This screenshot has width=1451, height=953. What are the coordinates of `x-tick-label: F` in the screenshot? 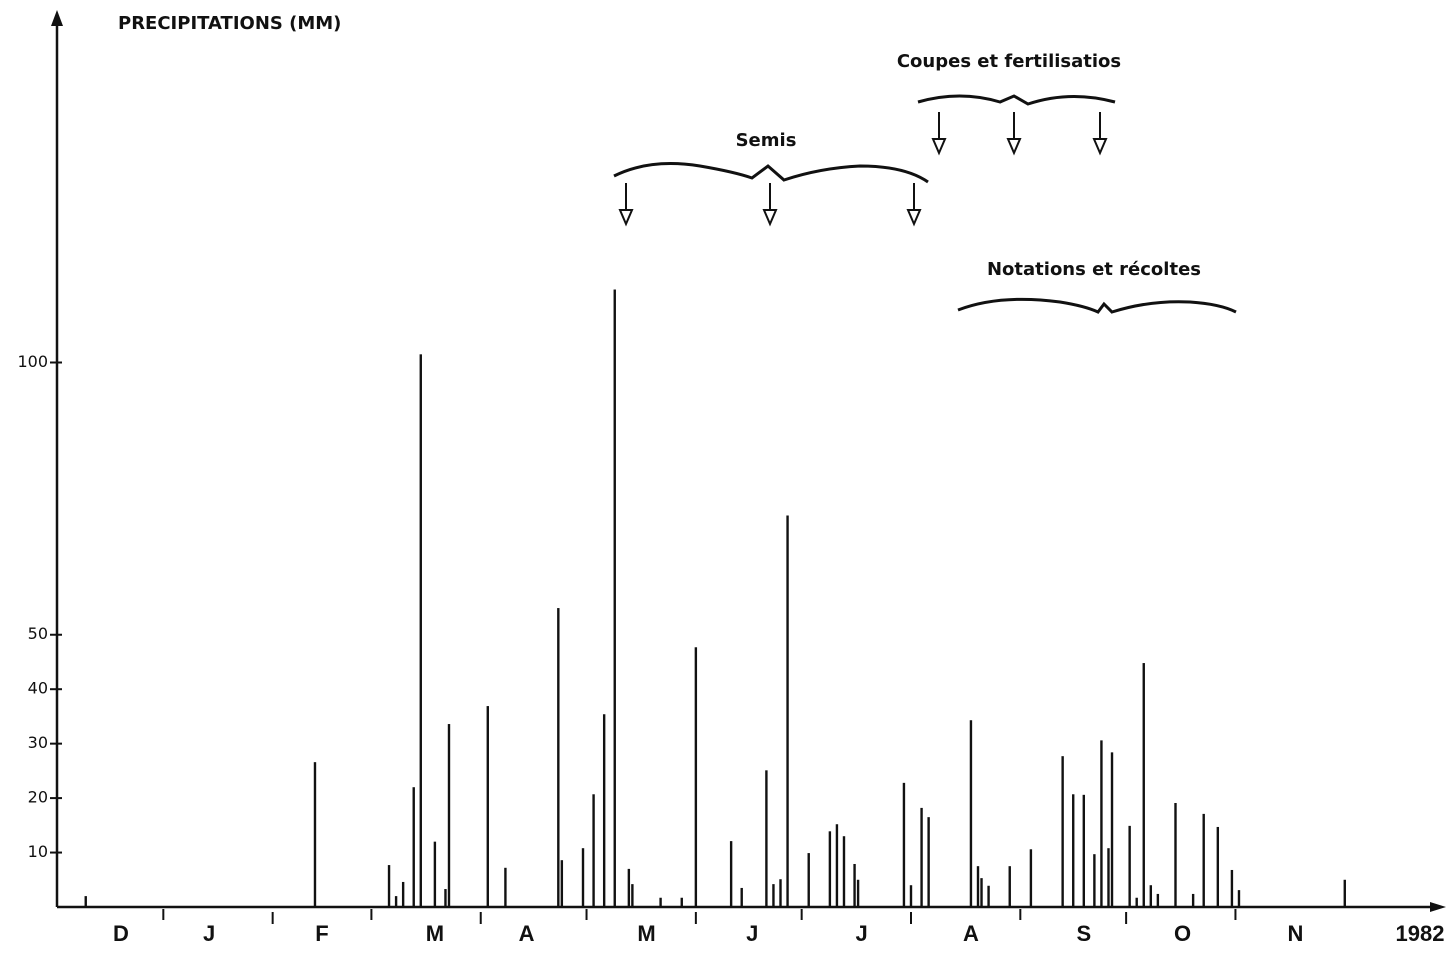 It's located at (321, 933).